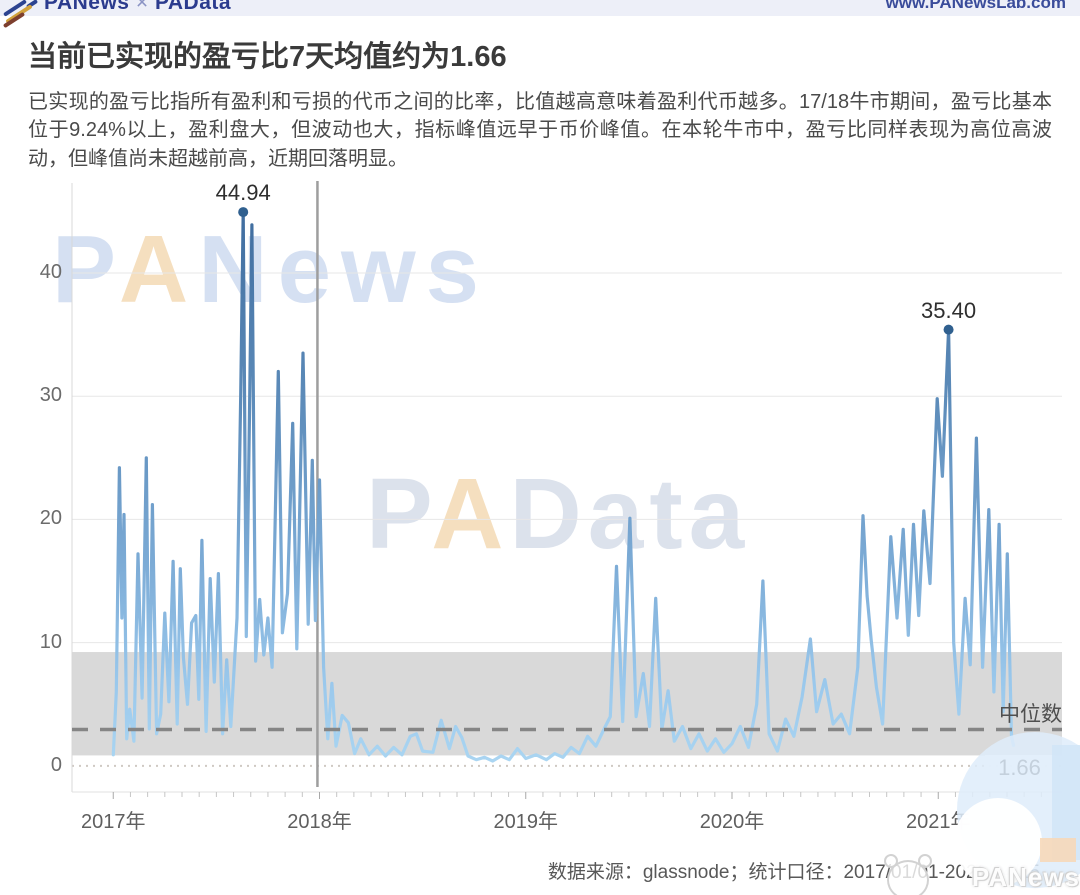 The image size is (1080, 895). I want to click on x-tick-label: 2021年, so click(938, 822).